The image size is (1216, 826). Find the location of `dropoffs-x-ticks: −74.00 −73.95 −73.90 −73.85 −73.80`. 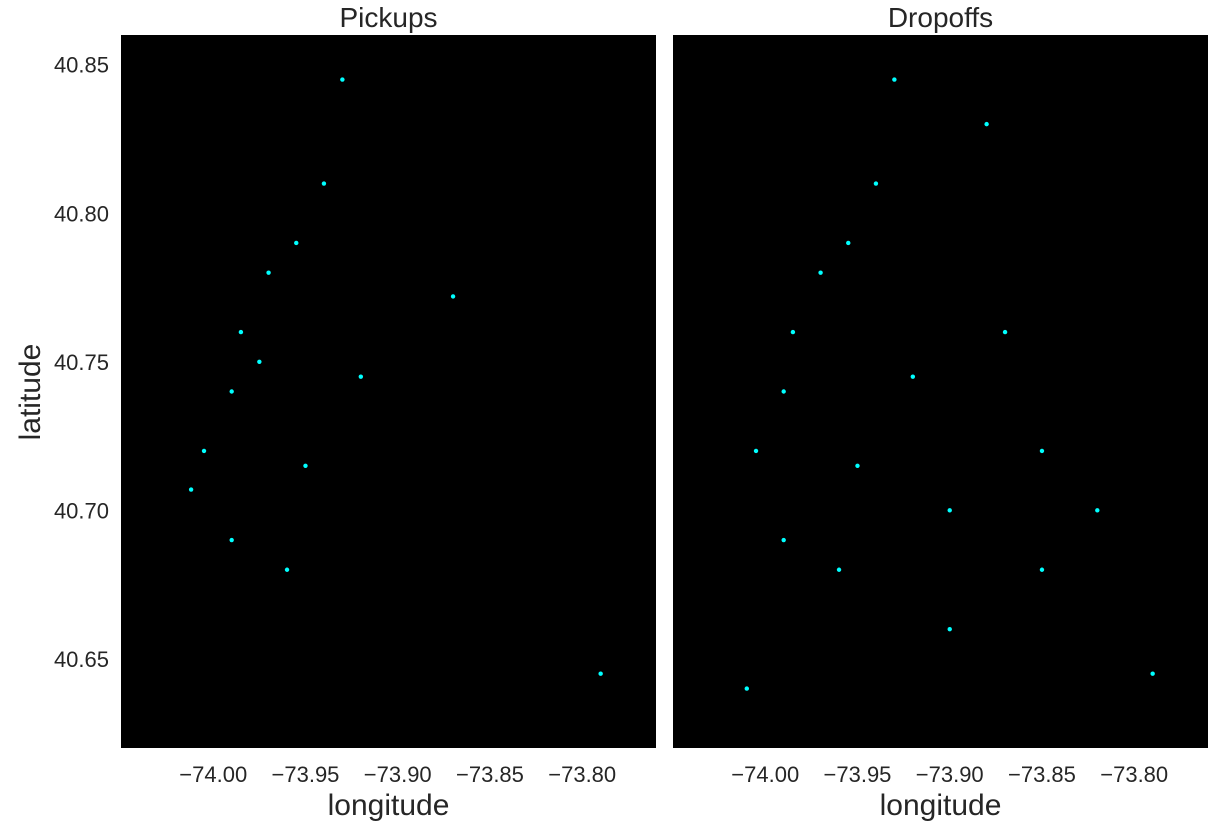

dropoffs-x-ticks: −74.00 −73.95 −73.90 −73.85 −73.80 is located at coordinates (949, 774).